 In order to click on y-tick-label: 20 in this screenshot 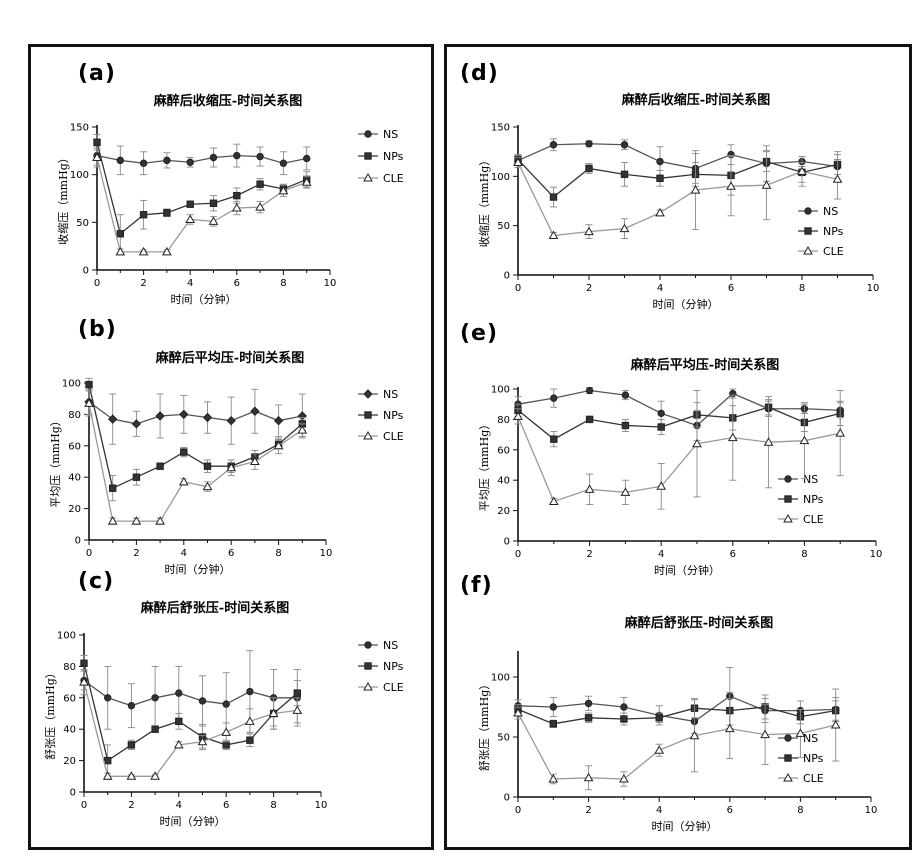, I will do `click(69, 761)`.